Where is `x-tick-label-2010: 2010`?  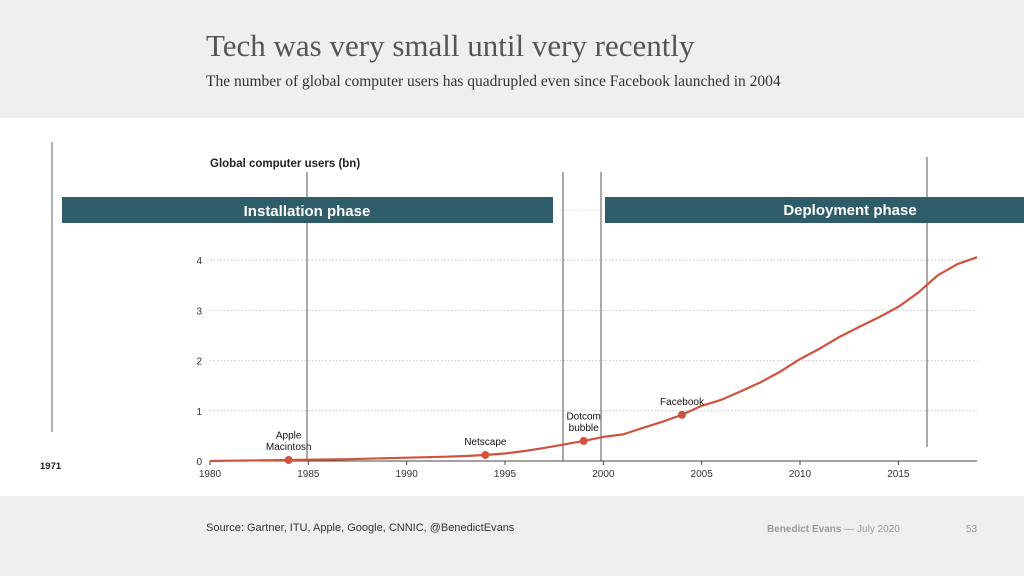
x-tick-label-2010: 2010 is located at coordinates (800, 474).